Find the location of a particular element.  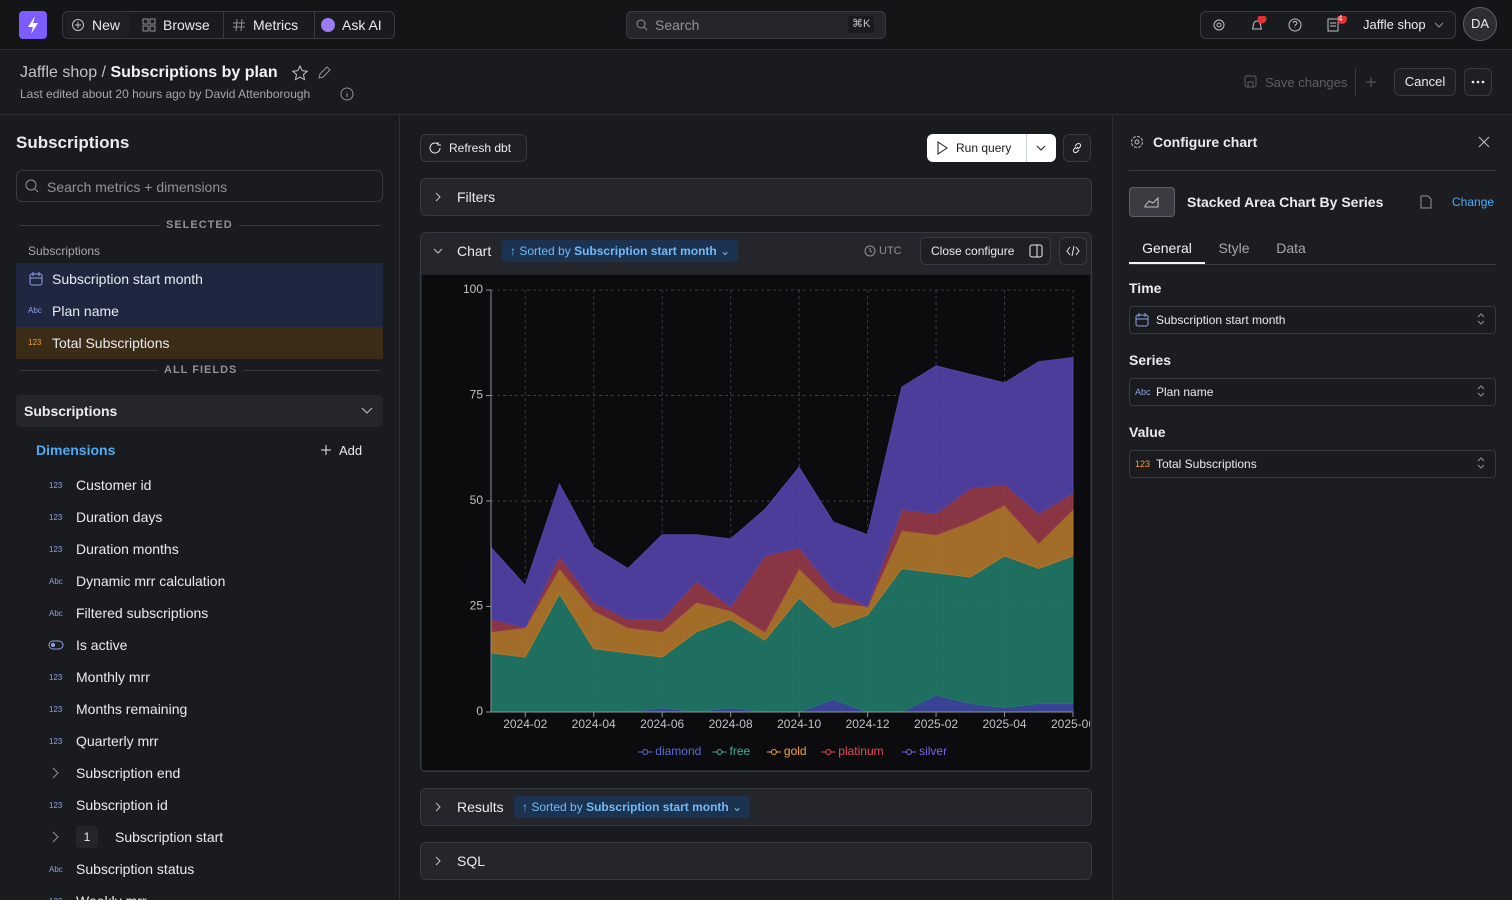

sql-card is located at coordinates (756, 861).